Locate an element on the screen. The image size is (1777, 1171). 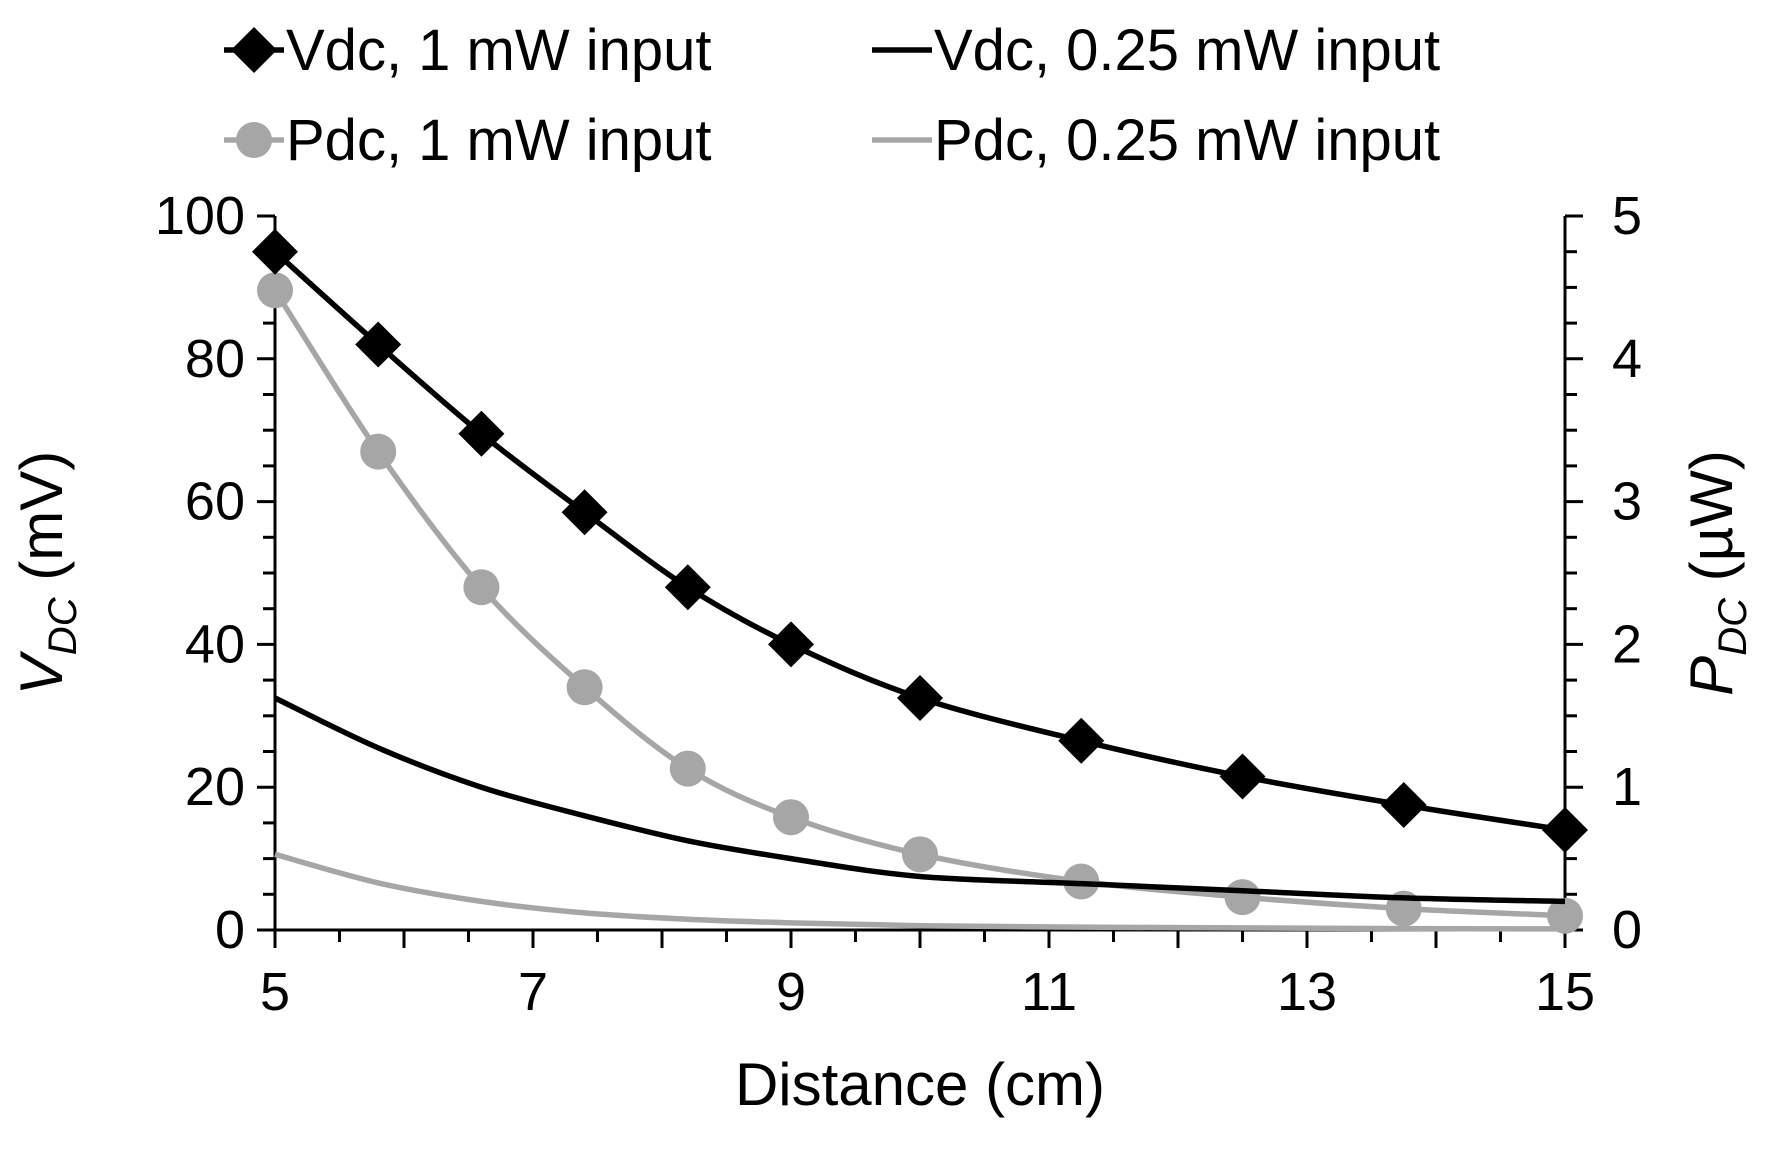
legend-item-2: Pdc, 1 mW input is located at coordinates (467, 140).